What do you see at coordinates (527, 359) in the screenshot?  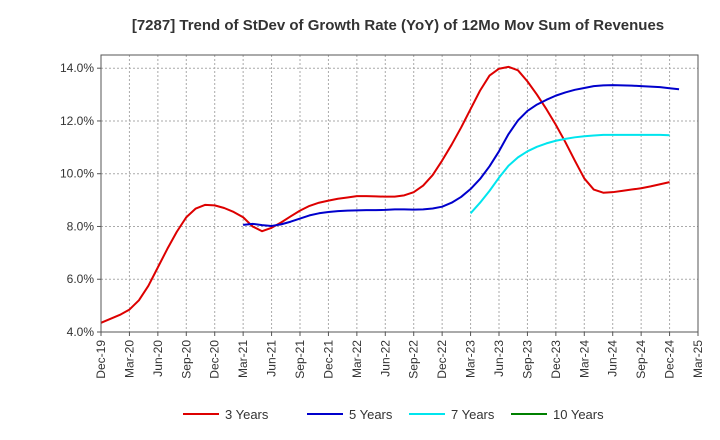 I see `x-tick-label: Sep-23` at bounding box center [527, 359].